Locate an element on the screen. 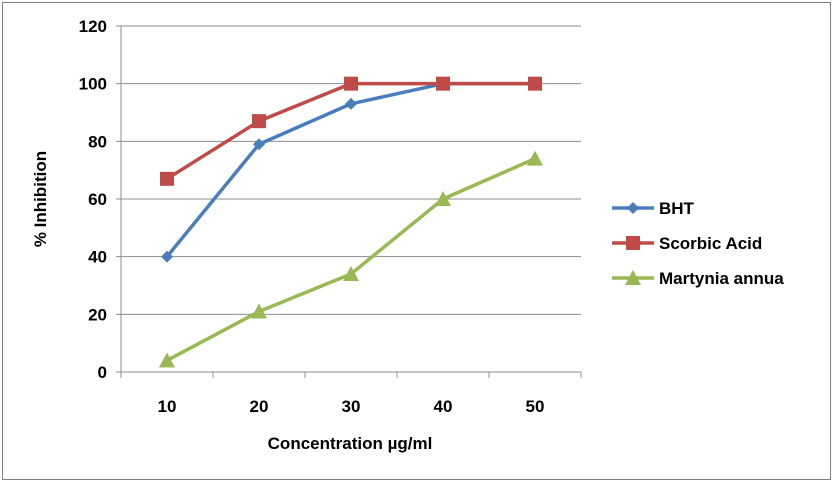 This screenshot has width=835, height=484. y-tick-labels: 0 20 40 60 80 100 120 is located at coordinates (100, 199).